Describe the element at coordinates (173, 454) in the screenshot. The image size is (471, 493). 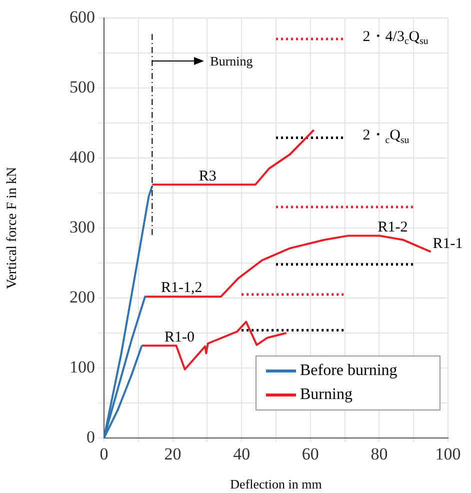
I see `x-tick-label: 20` at that location.